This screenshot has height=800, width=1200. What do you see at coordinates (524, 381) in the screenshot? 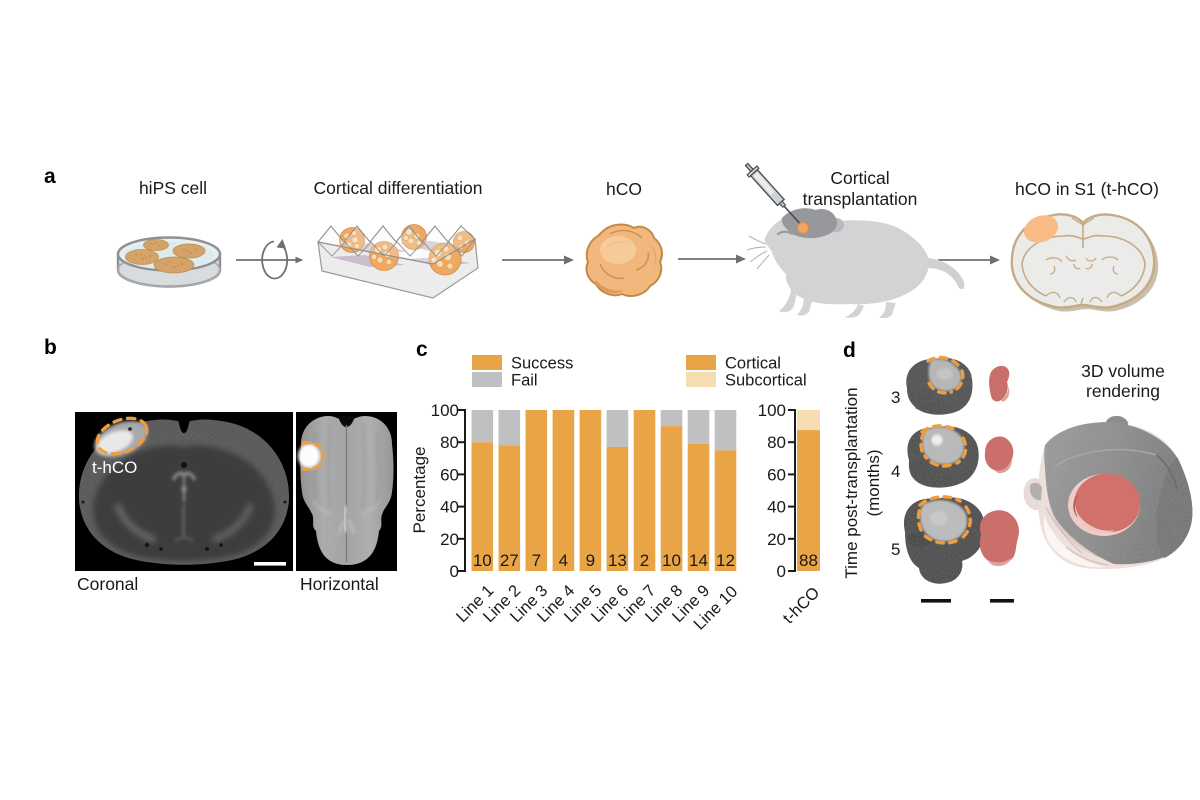
I see `svg-text: Fail` at bounding box center [524, 381].